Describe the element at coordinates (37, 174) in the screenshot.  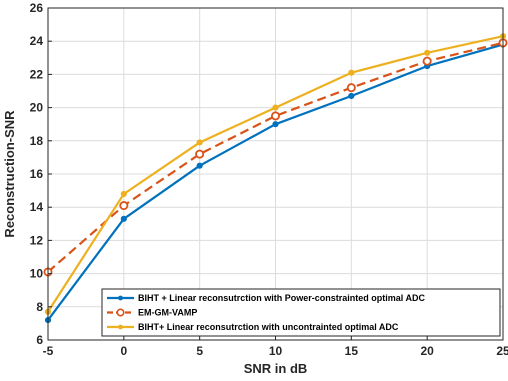
I see `y-tick-label: 16` at that location.